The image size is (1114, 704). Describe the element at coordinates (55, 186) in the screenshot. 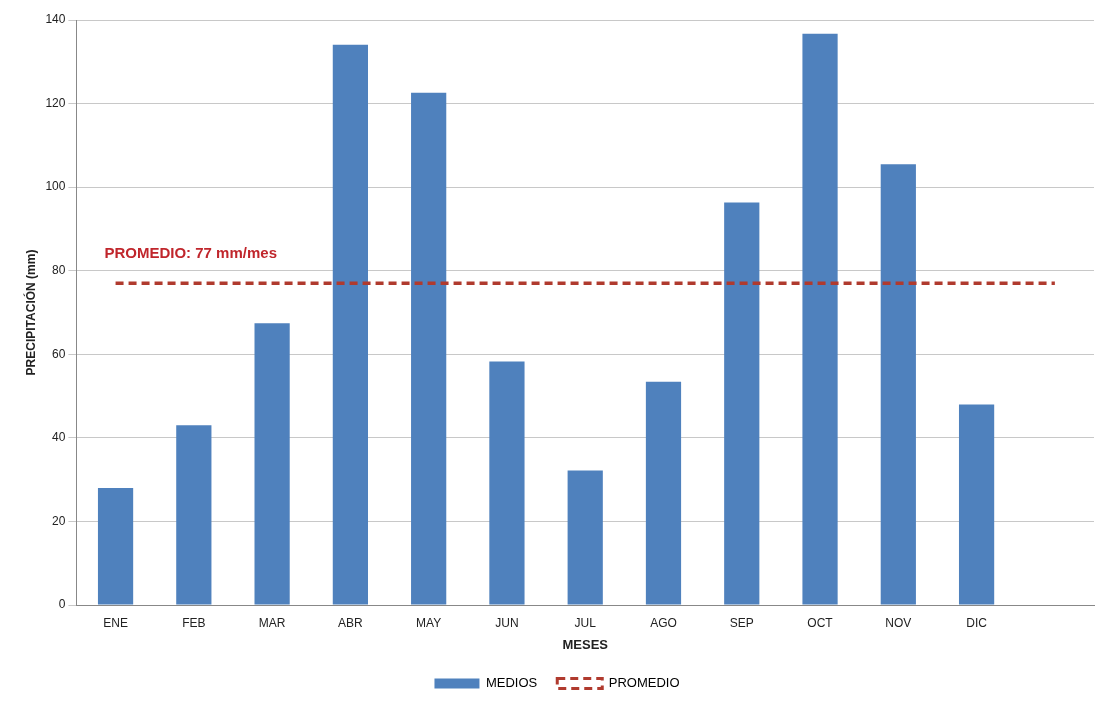

I see `y-tick-label: 100` at that location.